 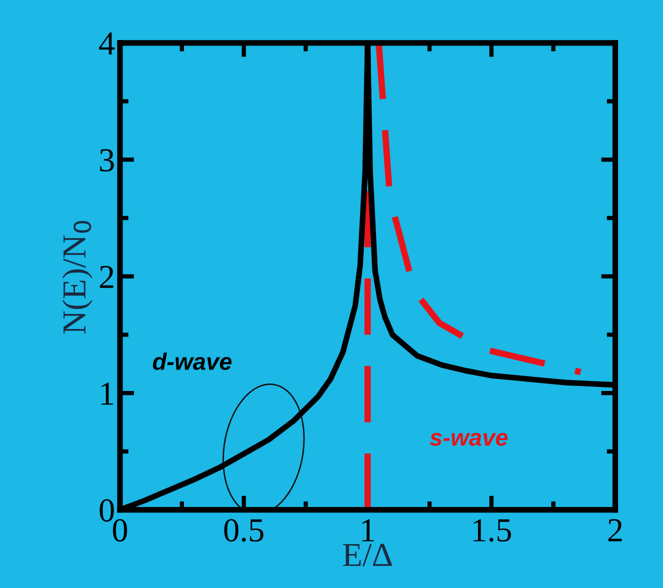 I want to click on text: s-wave, so click(x=469, y=439).